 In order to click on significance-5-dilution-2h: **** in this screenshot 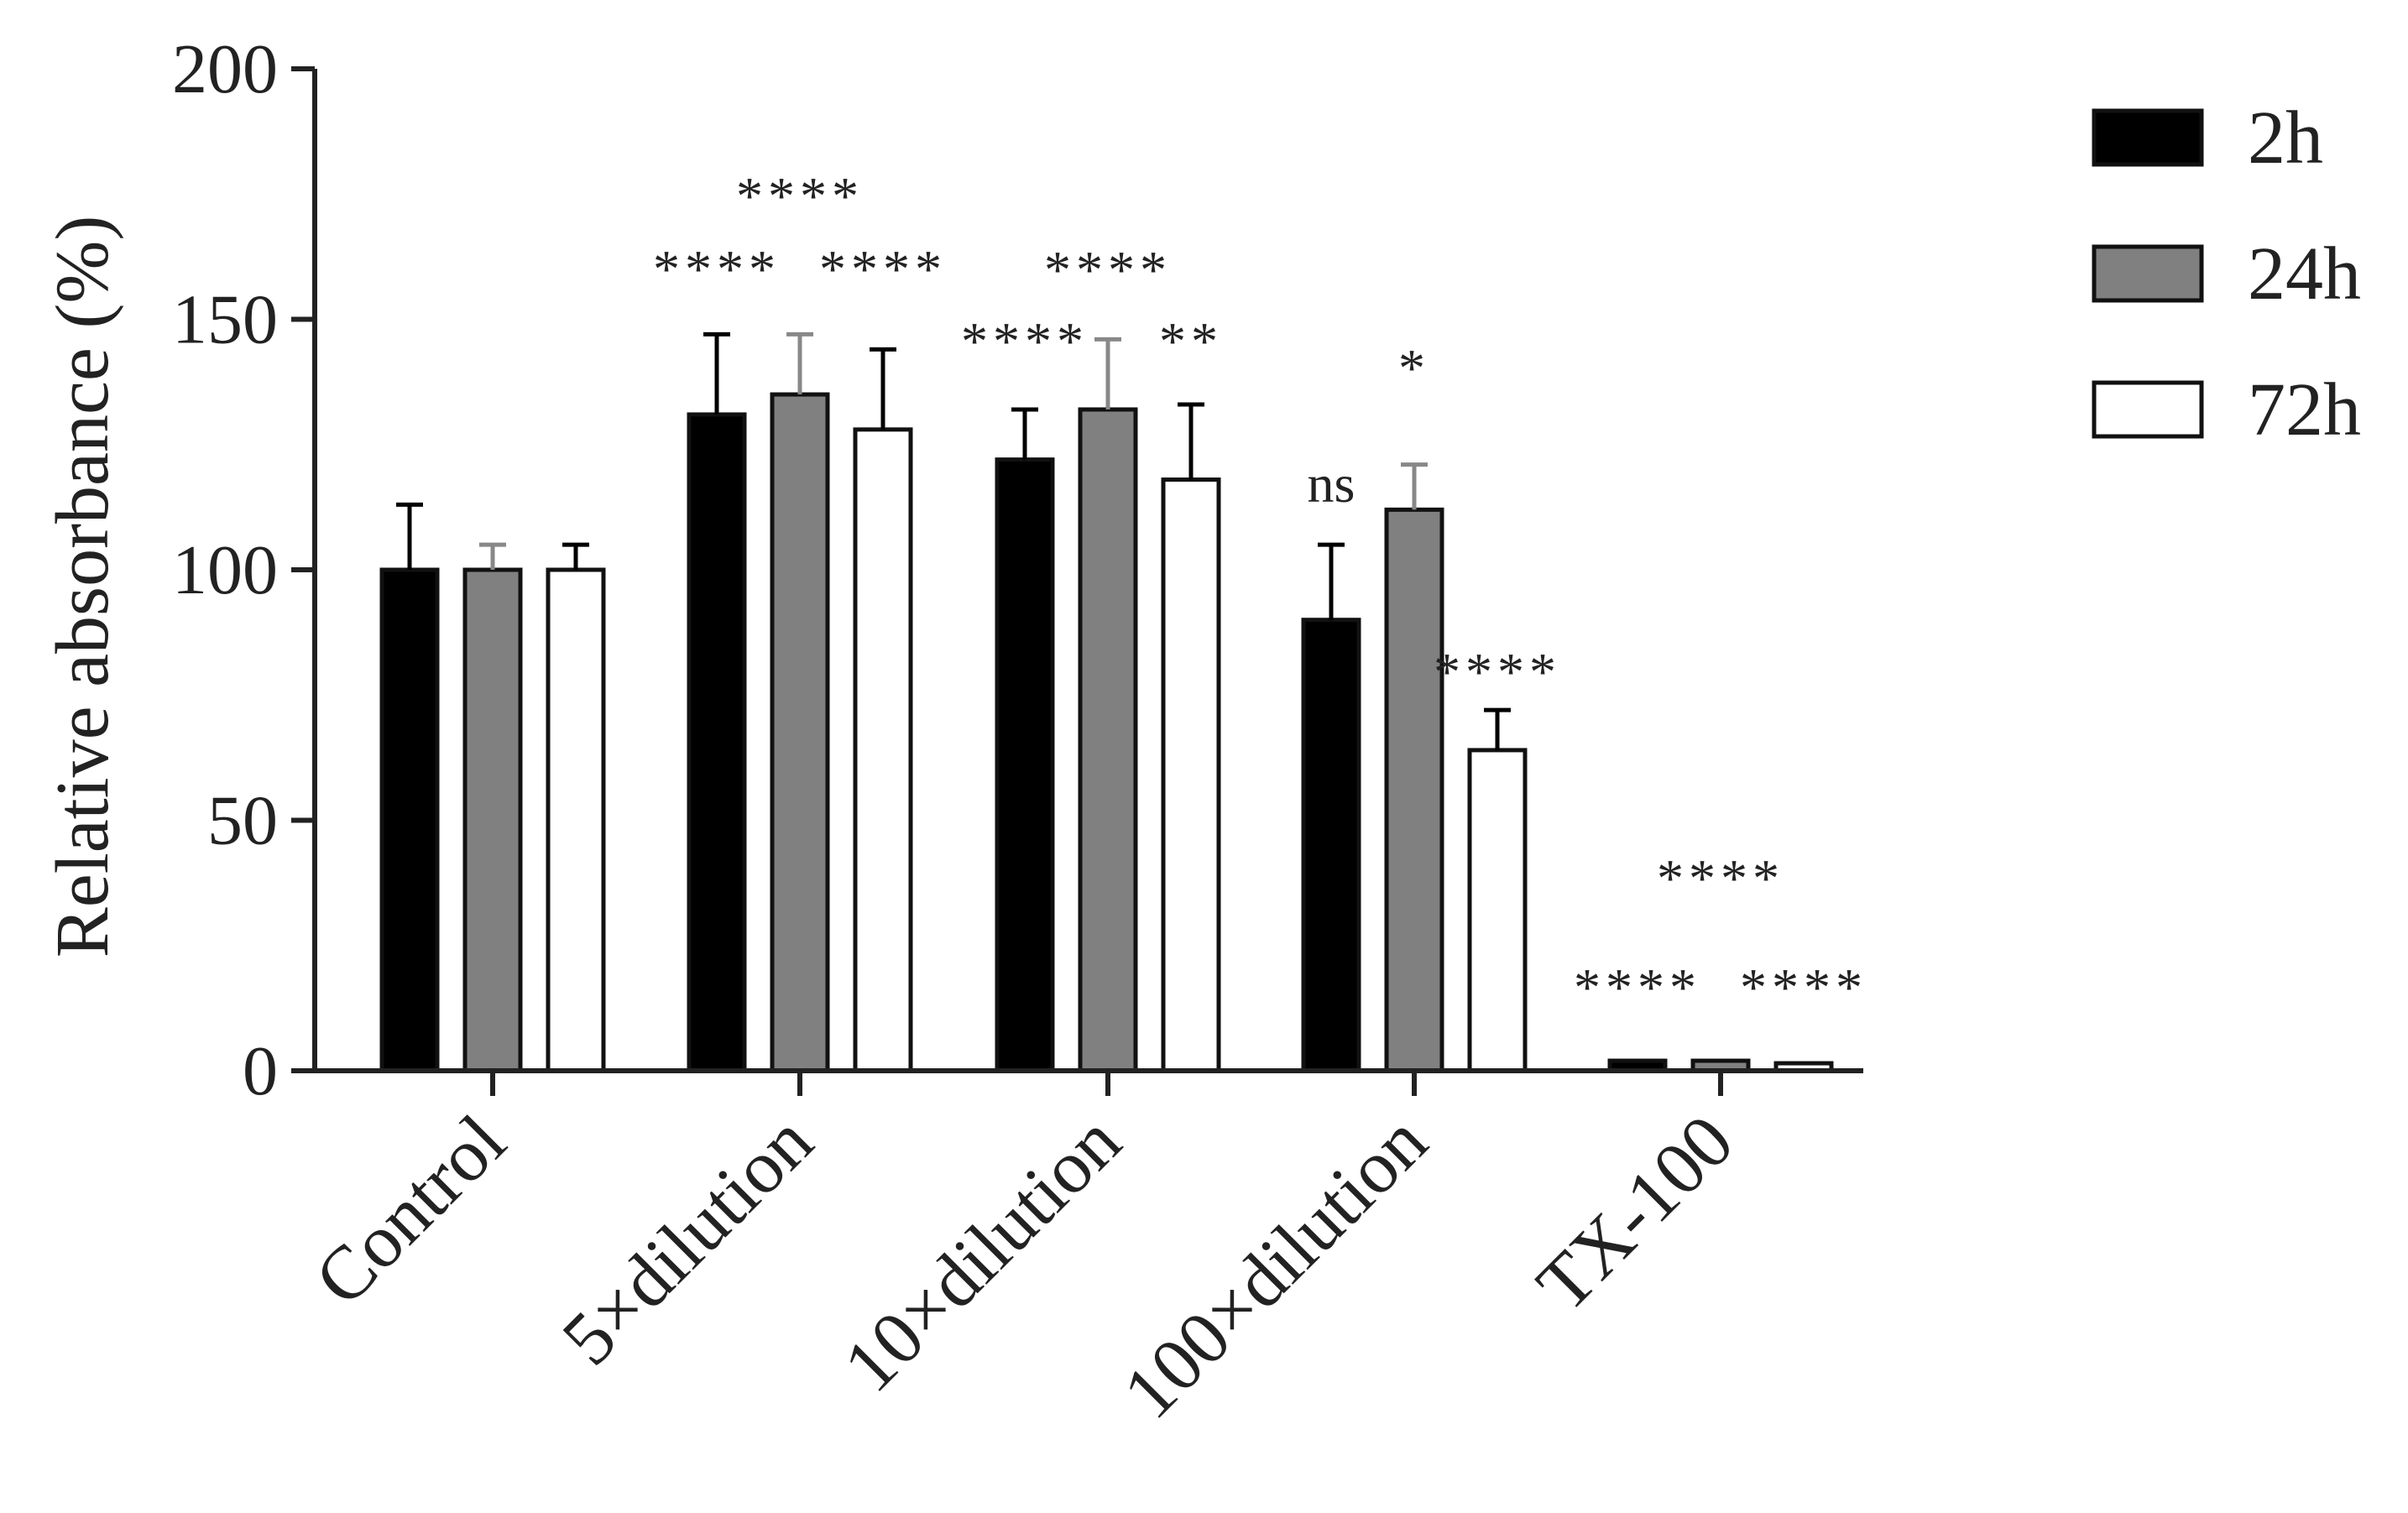, I will do `click(717, 269)`.